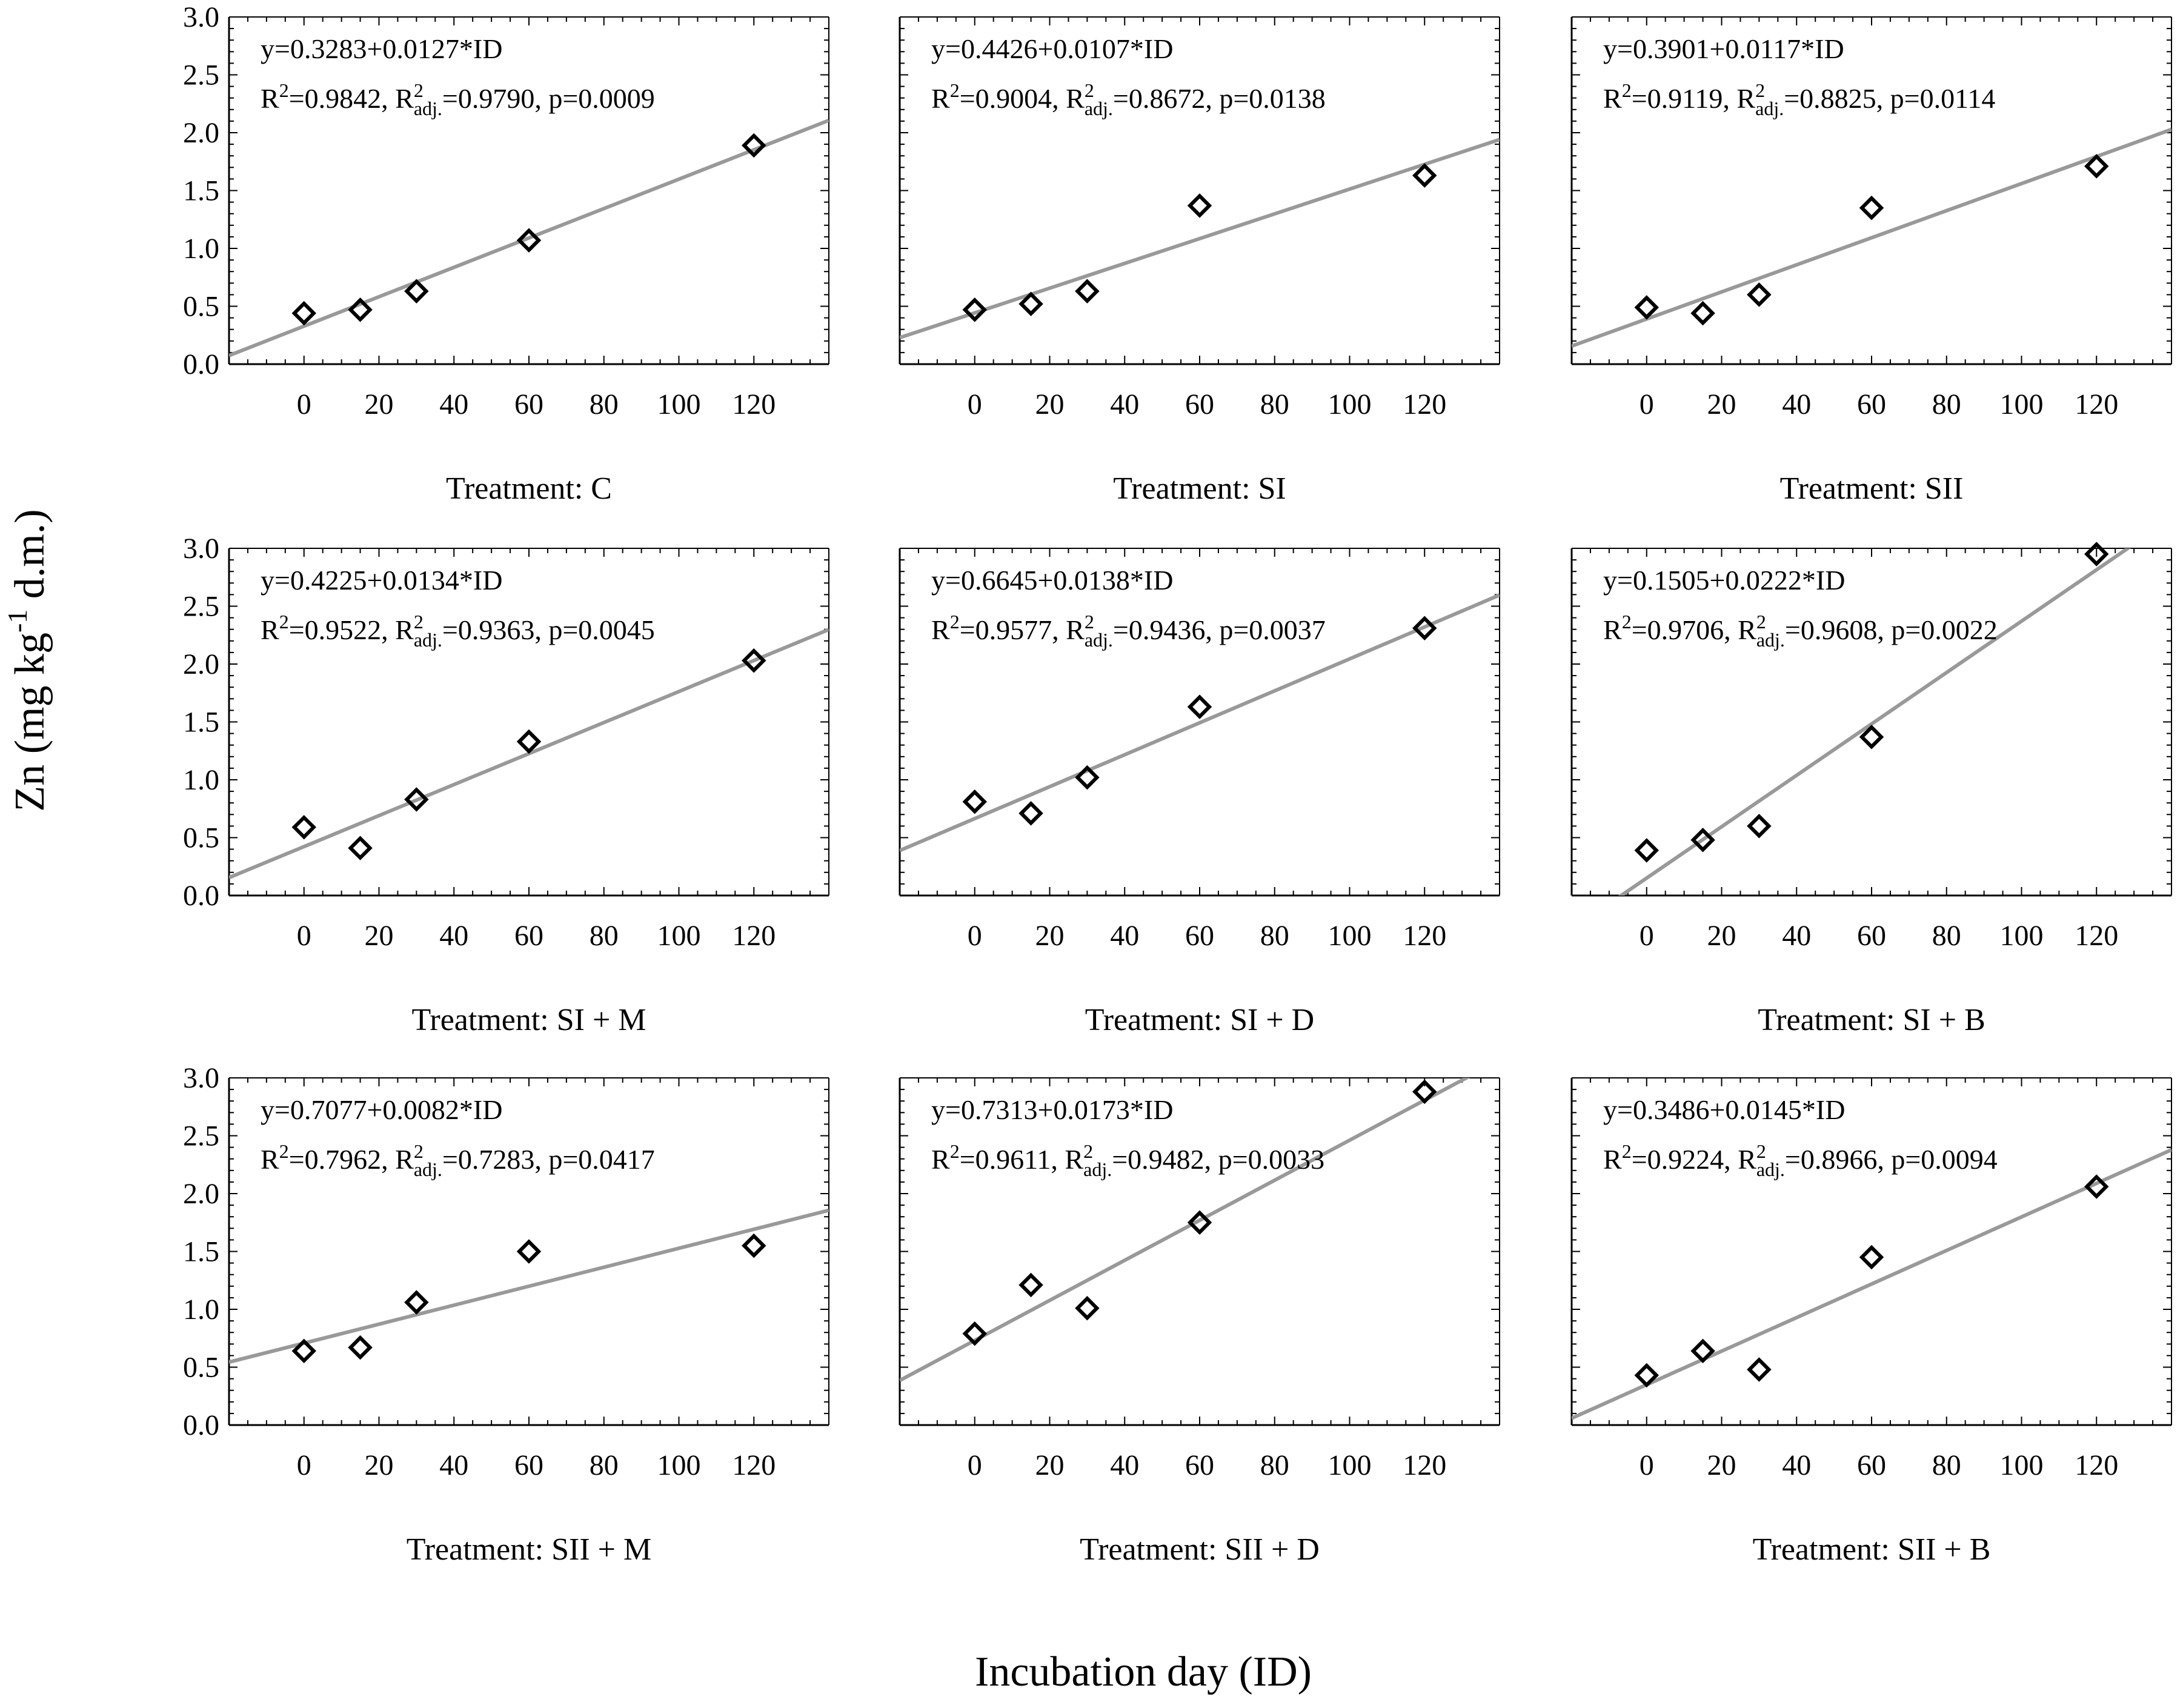 The height and width of the screenshot is (1708, 2183). I want to click on r2adj-value: =0.8825, p=0.0114, so click(1889, 98).